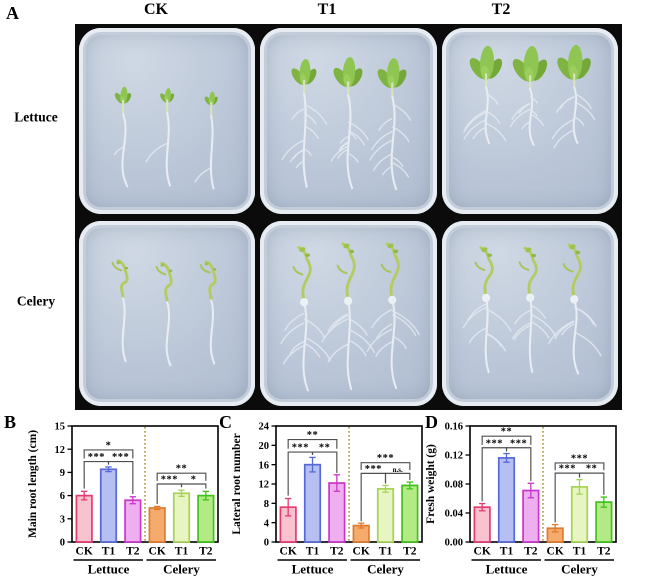 The width and height of the screenshot is (649, 587). What do you see at coordinates (267, 523) in the screenshot?
I see `y-tick-label: 4` at bounding box center [267, 523].